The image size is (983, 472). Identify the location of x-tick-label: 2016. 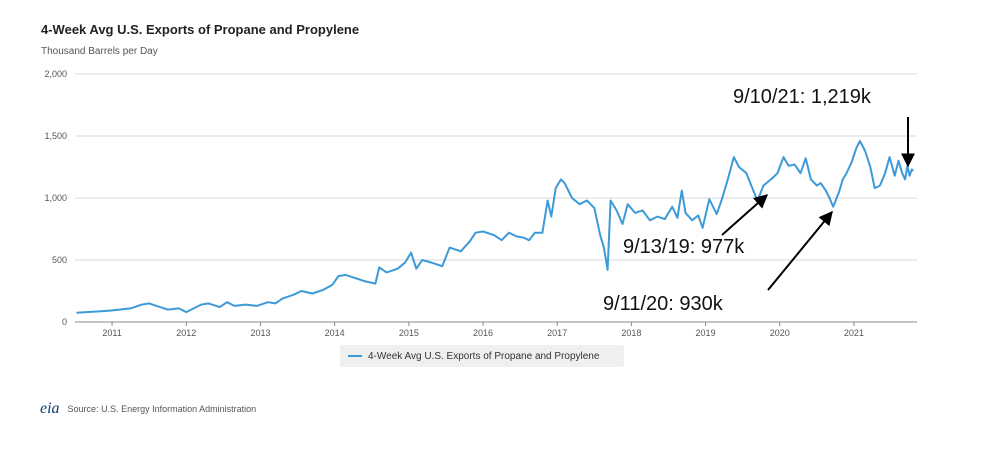
(483, 333).